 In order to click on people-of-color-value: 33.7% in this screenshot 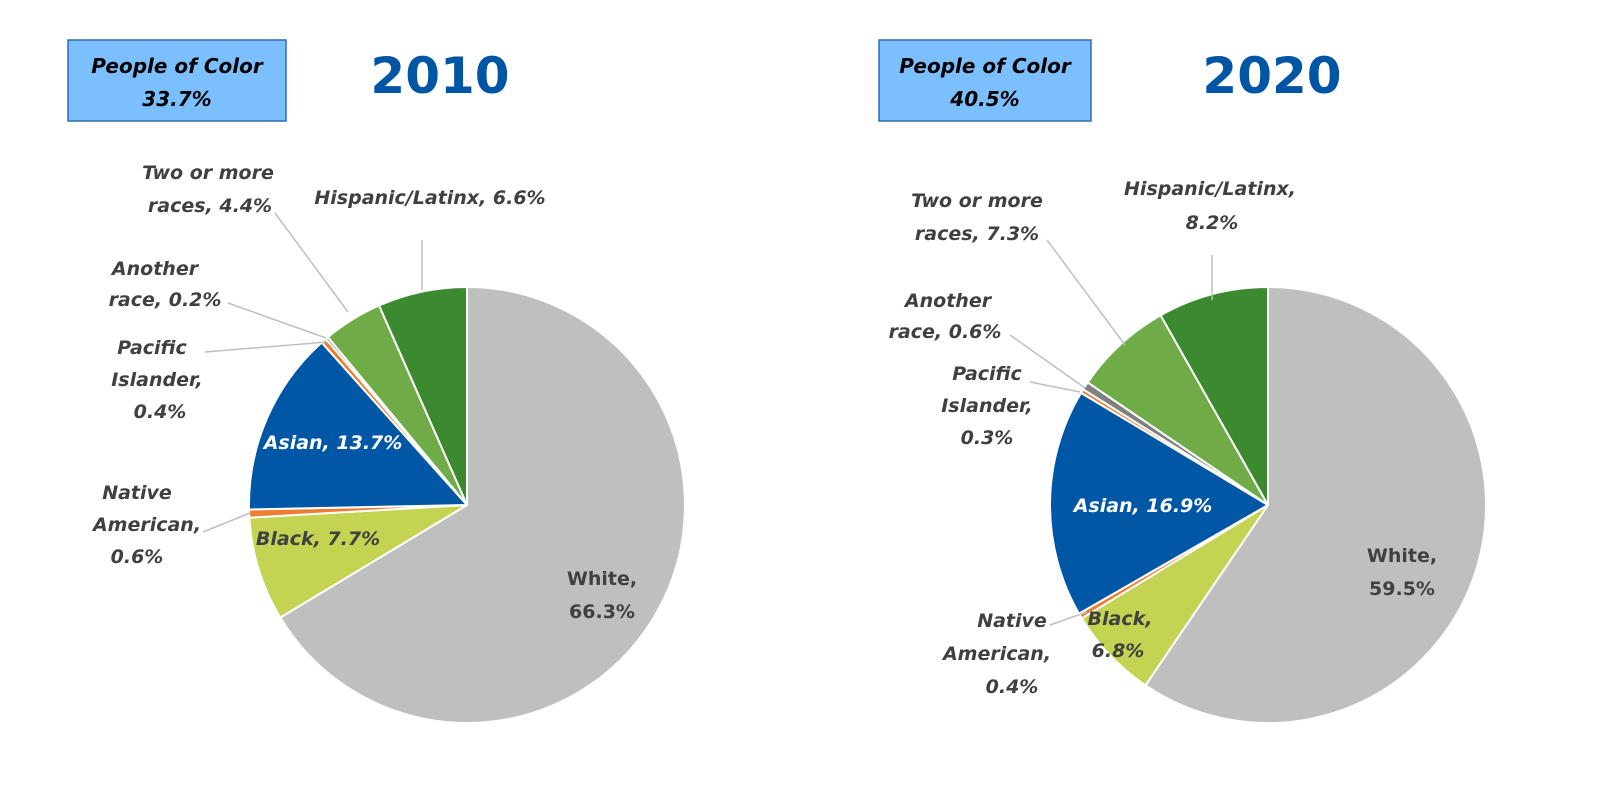, I will do `click(176, 99)`.